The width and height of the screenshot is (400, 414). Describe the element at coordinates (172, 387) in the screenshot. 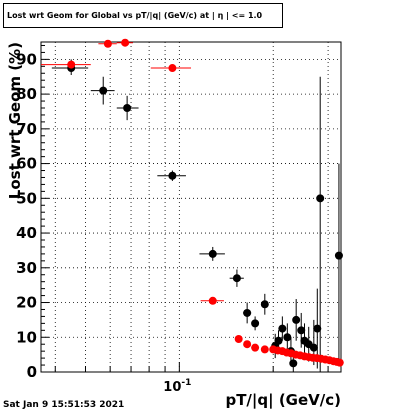

I see `x-tick-base: 10` at that location.